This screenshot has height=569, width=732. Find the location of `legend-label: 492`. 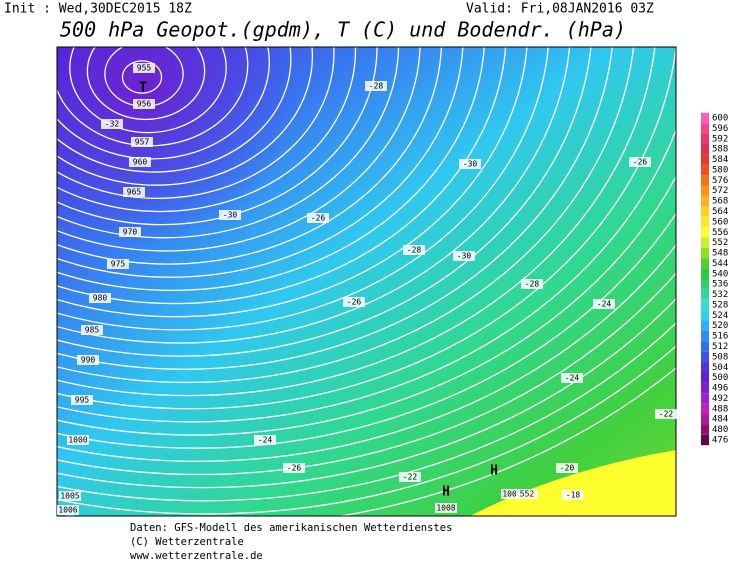

legend-label: 492 is located at coordinates (720, 399).